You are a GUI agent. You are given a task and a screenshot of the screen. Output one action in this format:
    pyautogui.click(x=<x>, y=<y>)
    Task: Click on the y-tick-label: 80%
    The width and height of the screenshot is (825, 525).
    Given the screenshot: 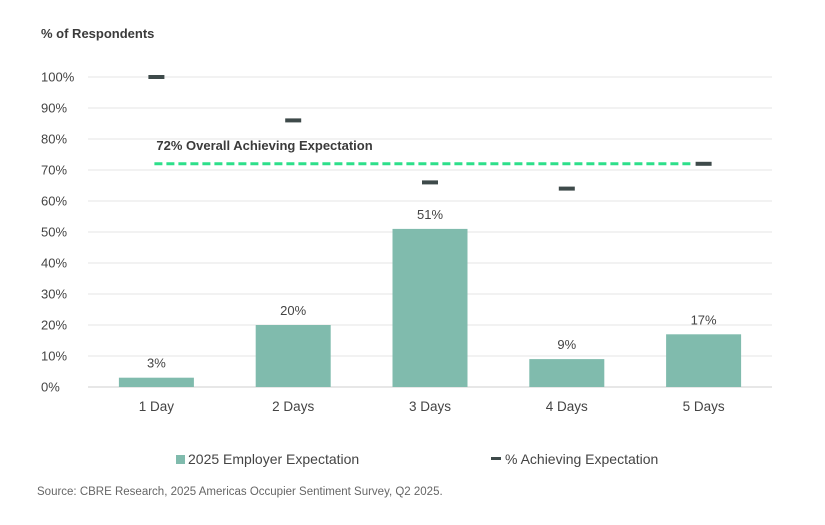 What is the action you would take?
    pyautogui.click(x=54, y=139)
    